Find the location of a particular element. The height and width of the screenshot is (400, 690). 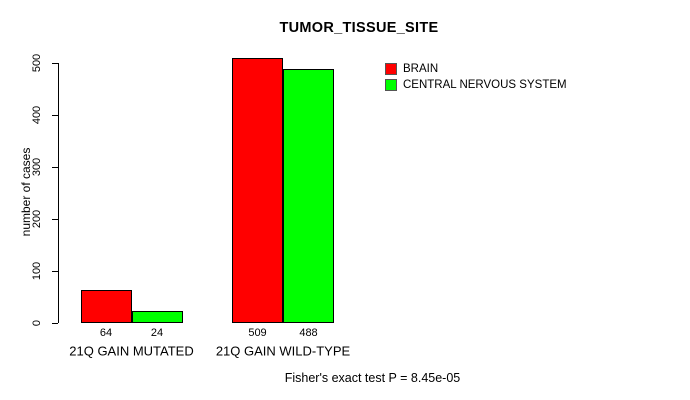

y-tick-label: 0 is located at coordinates (37, 323).